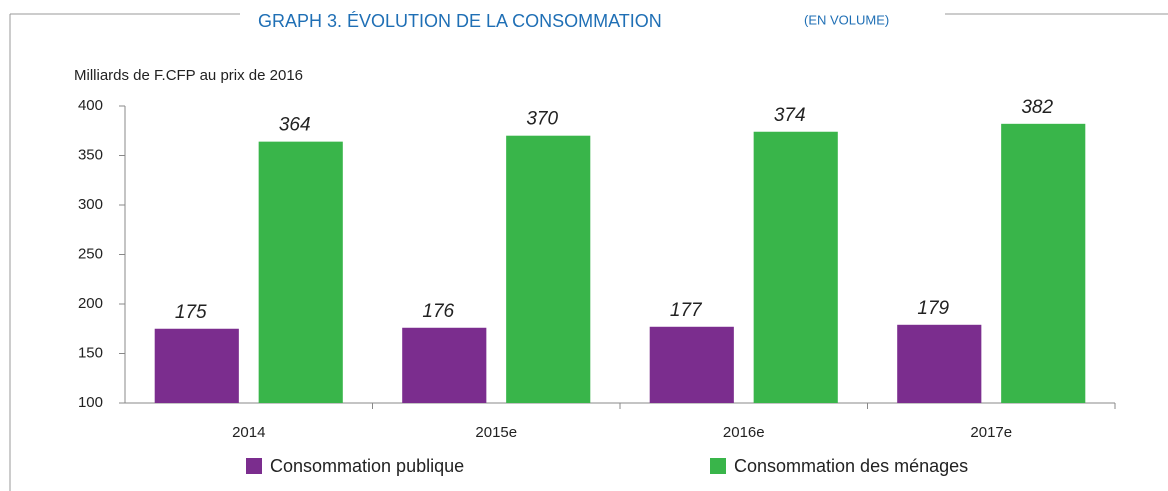 This screenshot has height=491, width=1168. Describe the element at coordinates (90, 105) in the screenshot. I see `y-tick-label: 400` at that location.